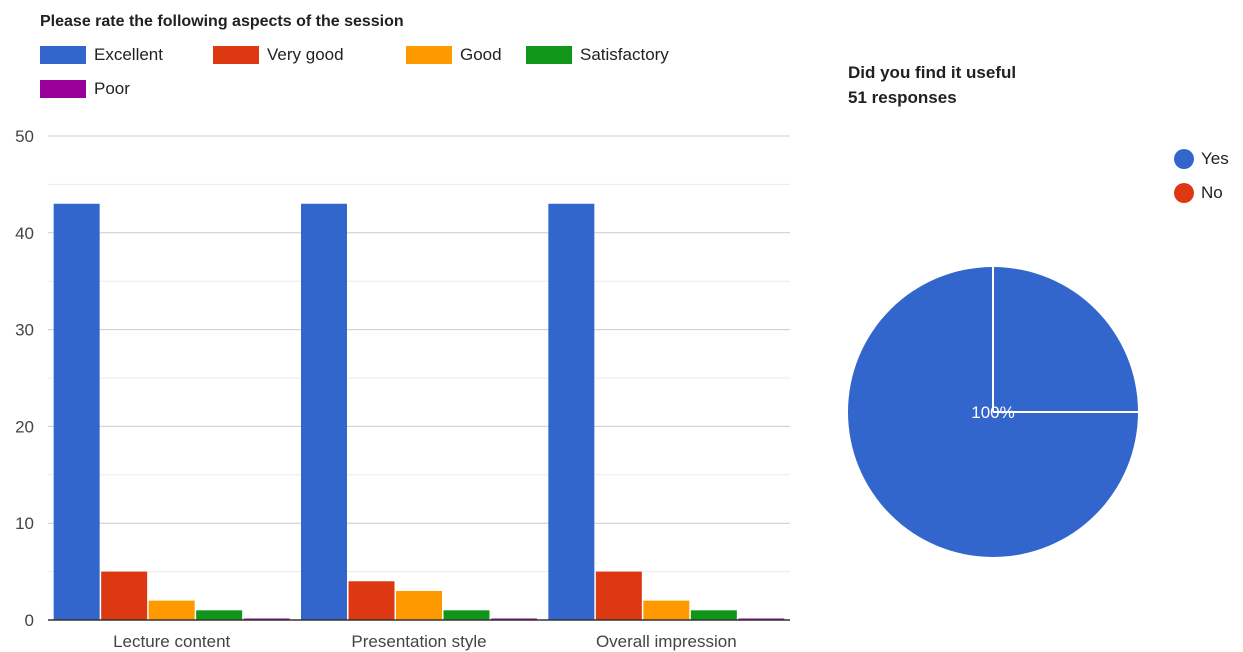 This screenshot has height=652, width=1243. I want to click on legend-item-excellent: Excellent, so click(101, 55).